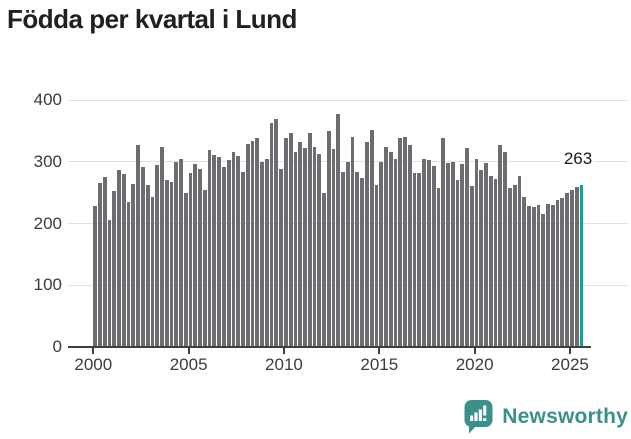  I want to click on bar-2013-q4, so click(357, 259).